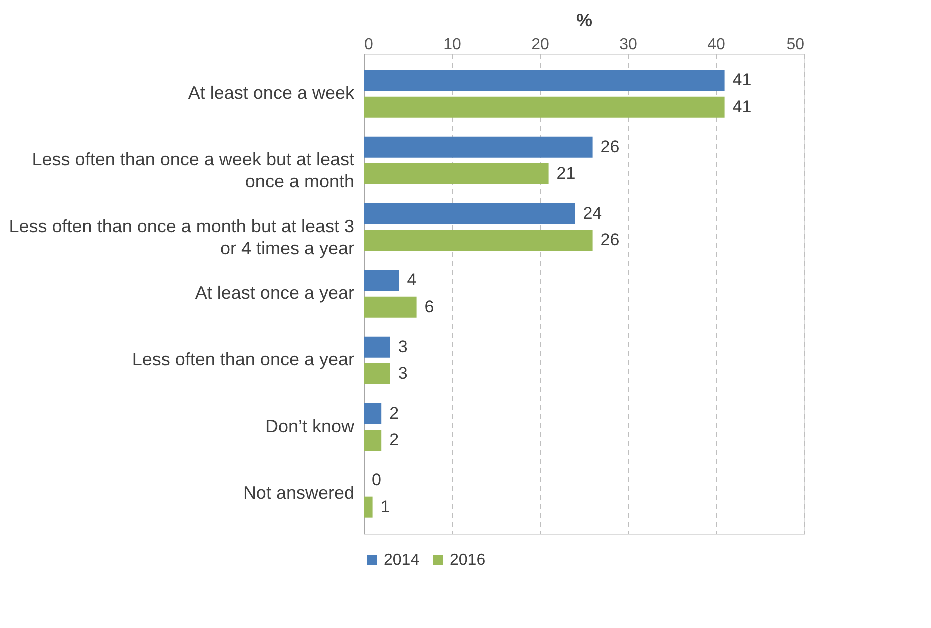  What do you see at coordinates (385, 506) in the screenshot?
I see `data-label: 1` at bounding box center [385, 506].